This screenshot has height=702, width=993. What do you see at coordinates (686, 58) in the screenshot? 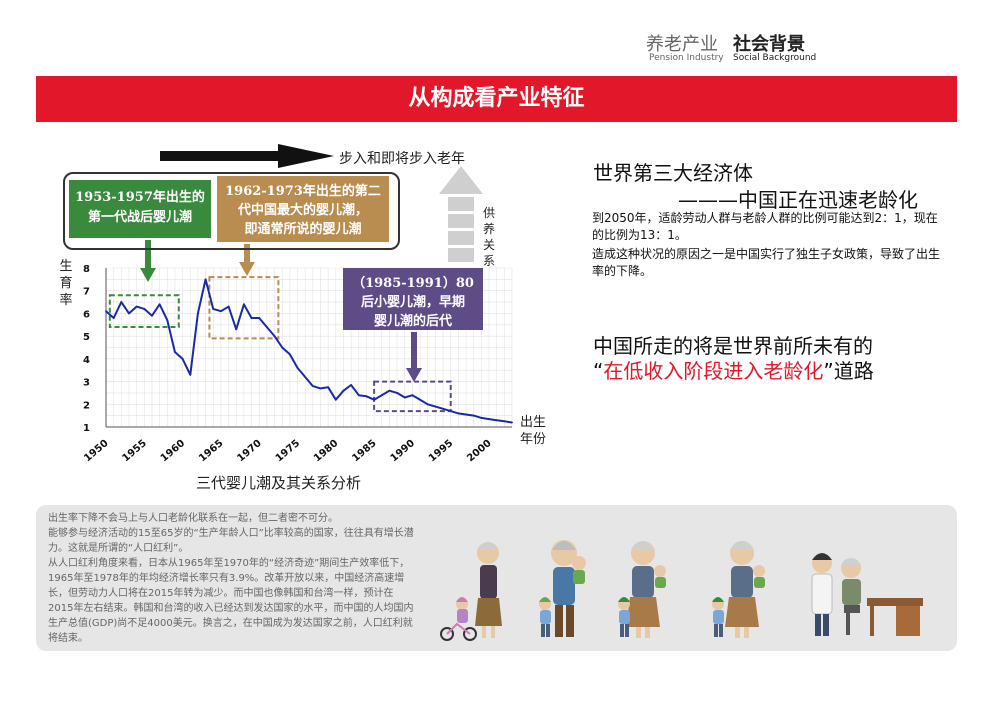
I see `header-category-en: Pension Industry` at bounding box center [686, 58].